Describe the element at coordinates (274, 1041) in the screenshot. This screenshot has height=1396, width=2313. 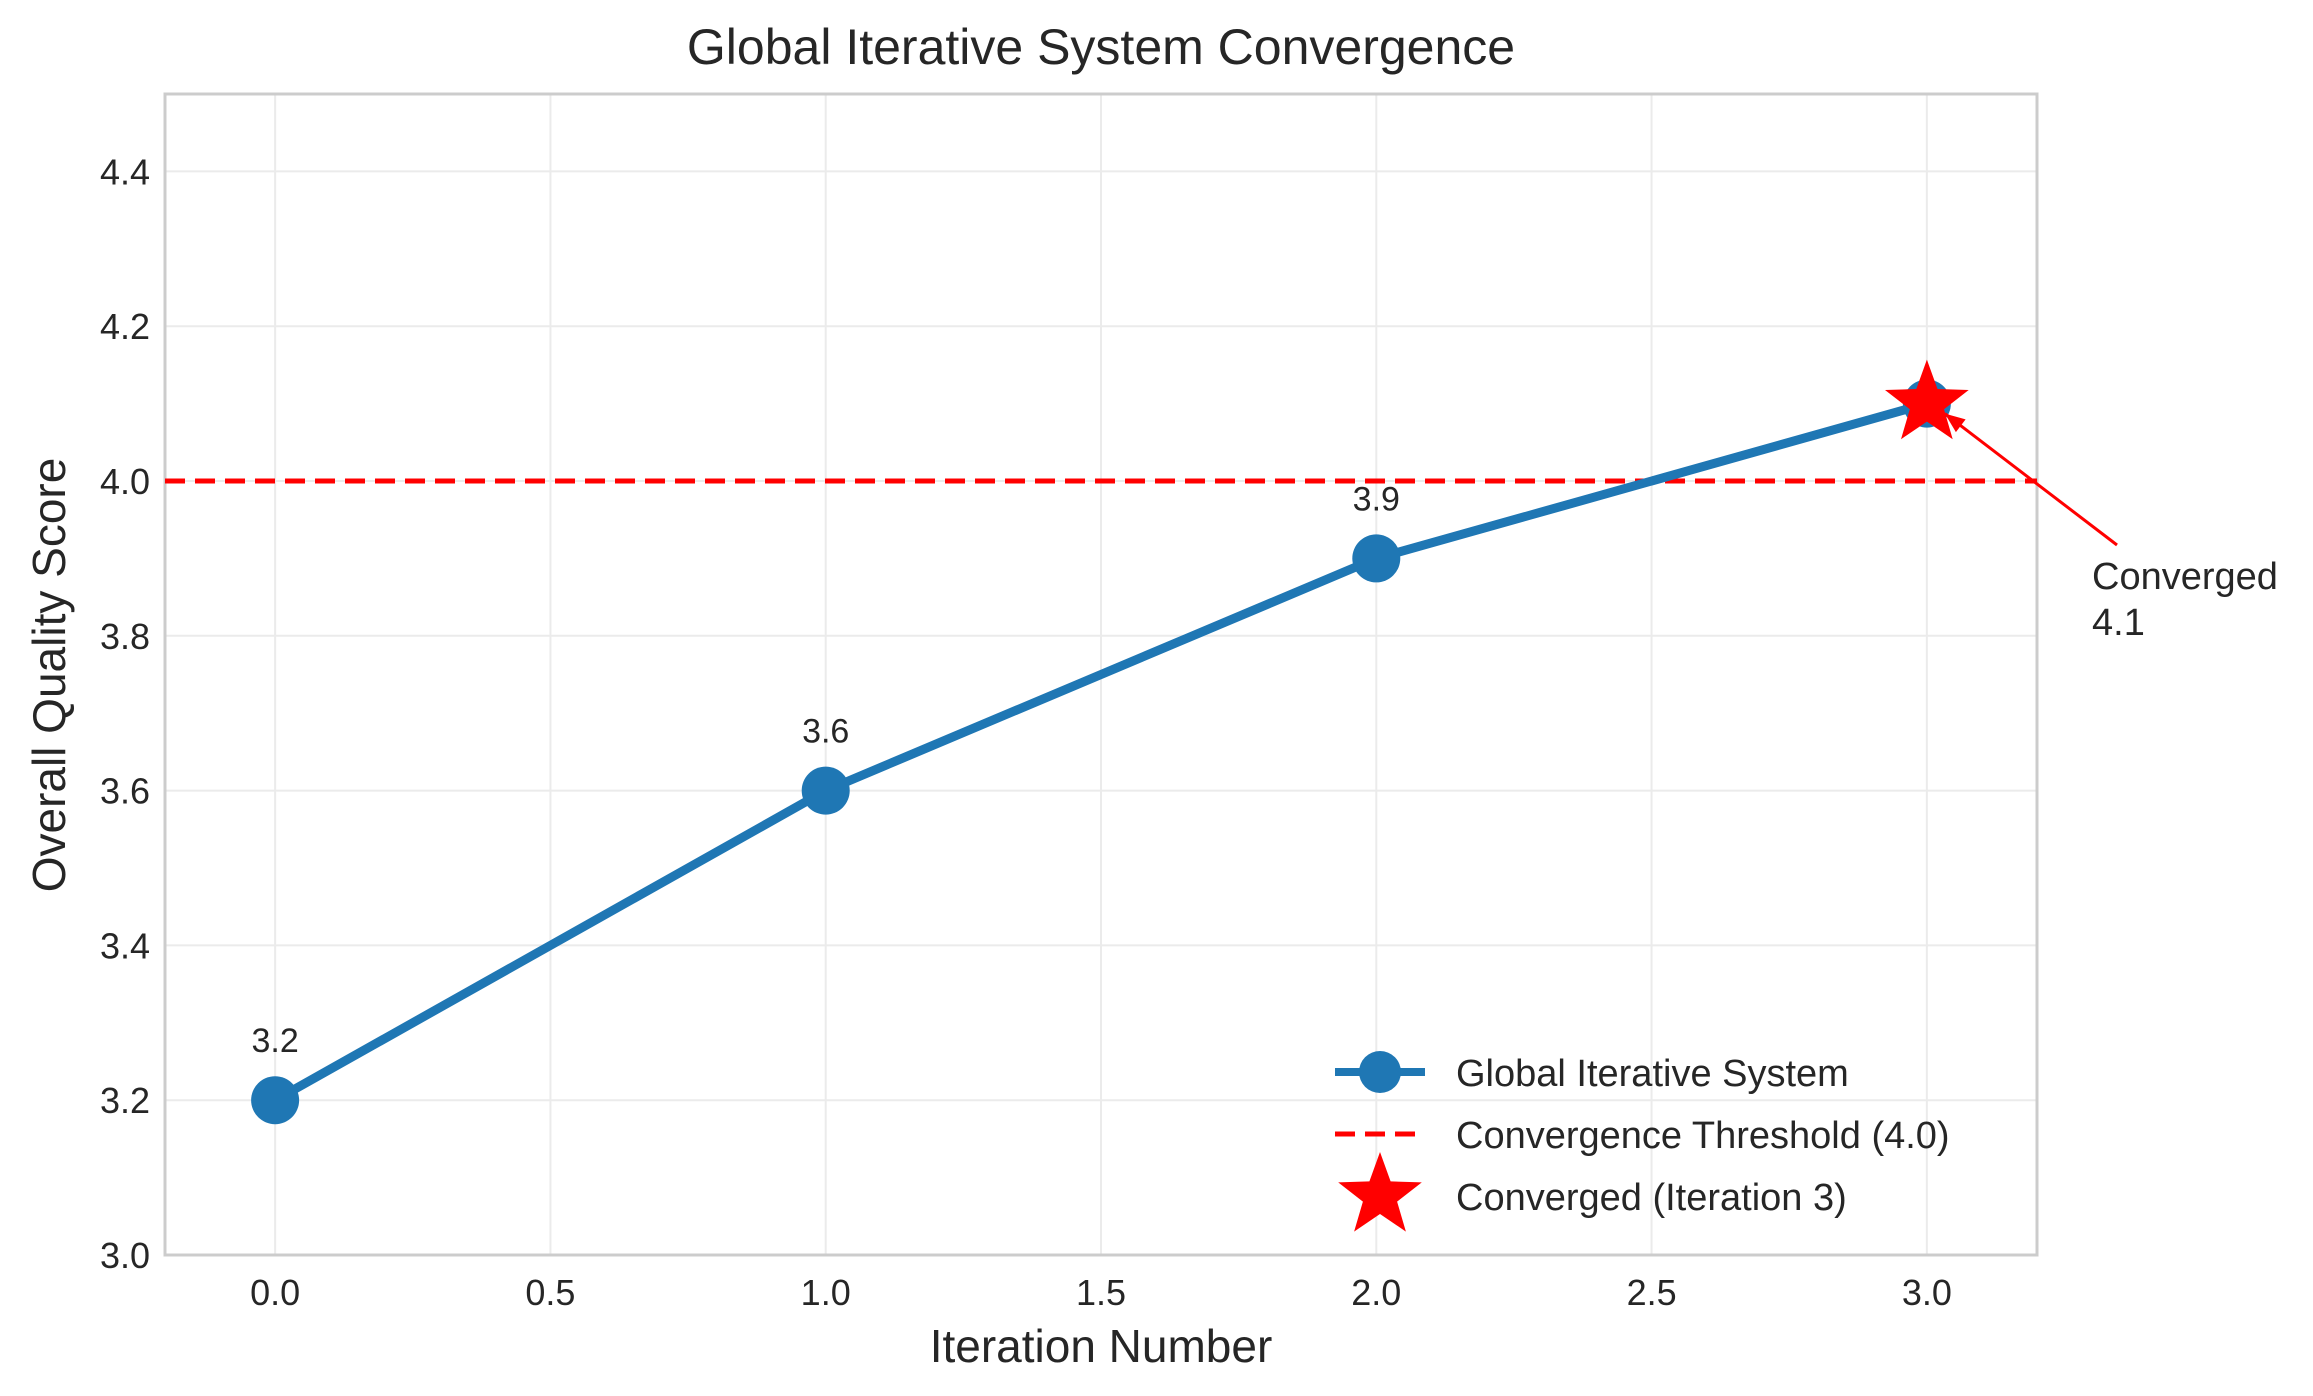
I see `data-label: 3.2` at that location.